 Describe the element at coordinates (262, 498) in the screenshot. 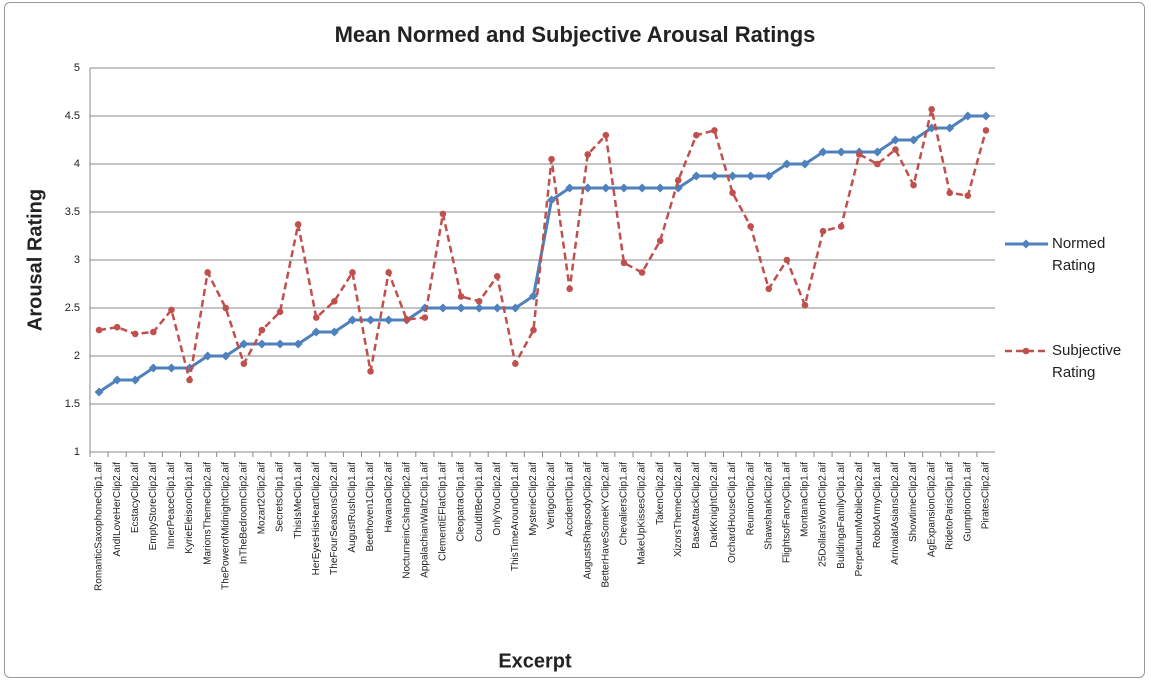

I see `x-tick-label: Mozart2Clip2.aif` at that location.